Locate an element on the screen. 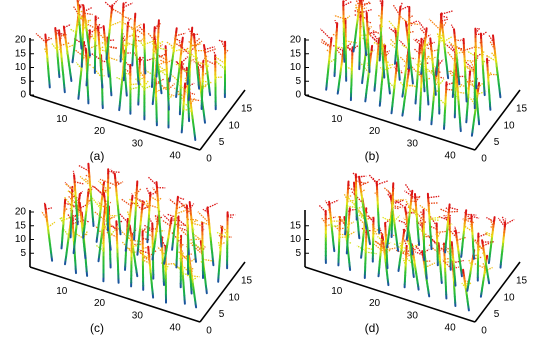  y-tick-label: 15 is located at coordinates (522, 281).